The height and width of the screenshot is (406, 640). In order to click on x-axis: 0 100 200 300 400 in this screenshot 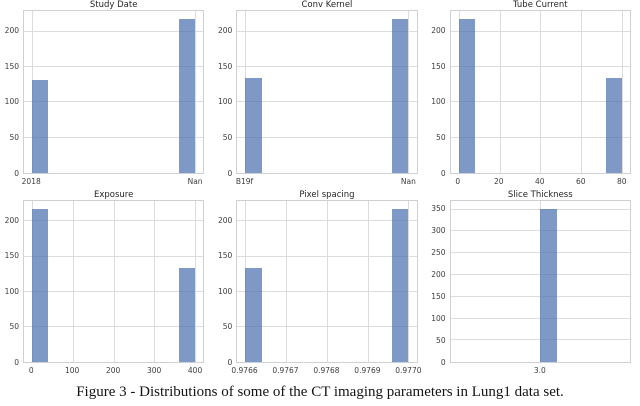, I will do `click(113, 371)`.